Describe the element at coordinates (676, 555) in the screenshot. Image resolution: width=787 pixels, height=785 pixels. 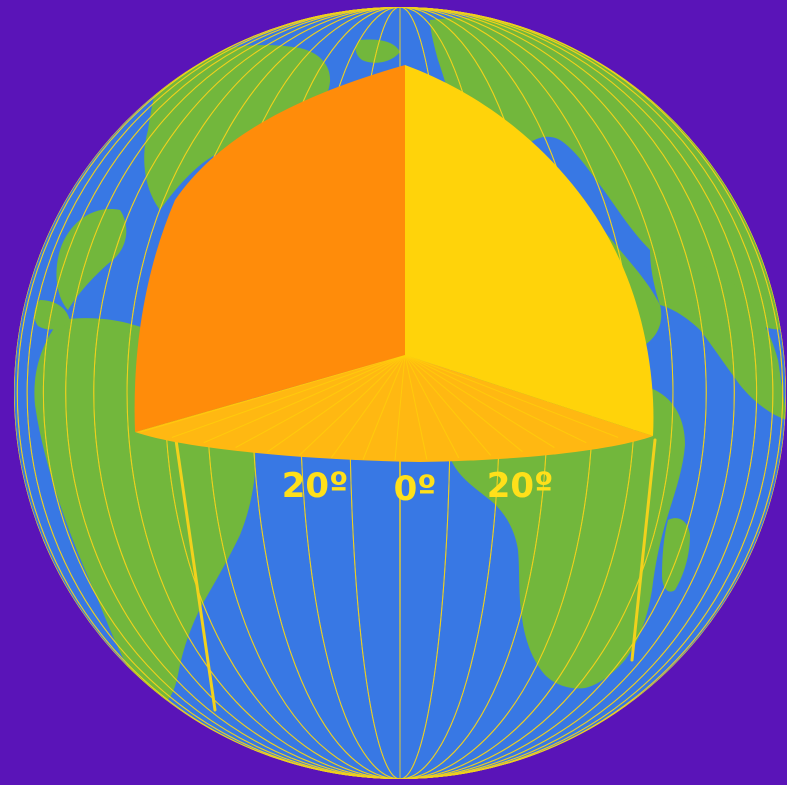
I see `land-madagascar` at that location.